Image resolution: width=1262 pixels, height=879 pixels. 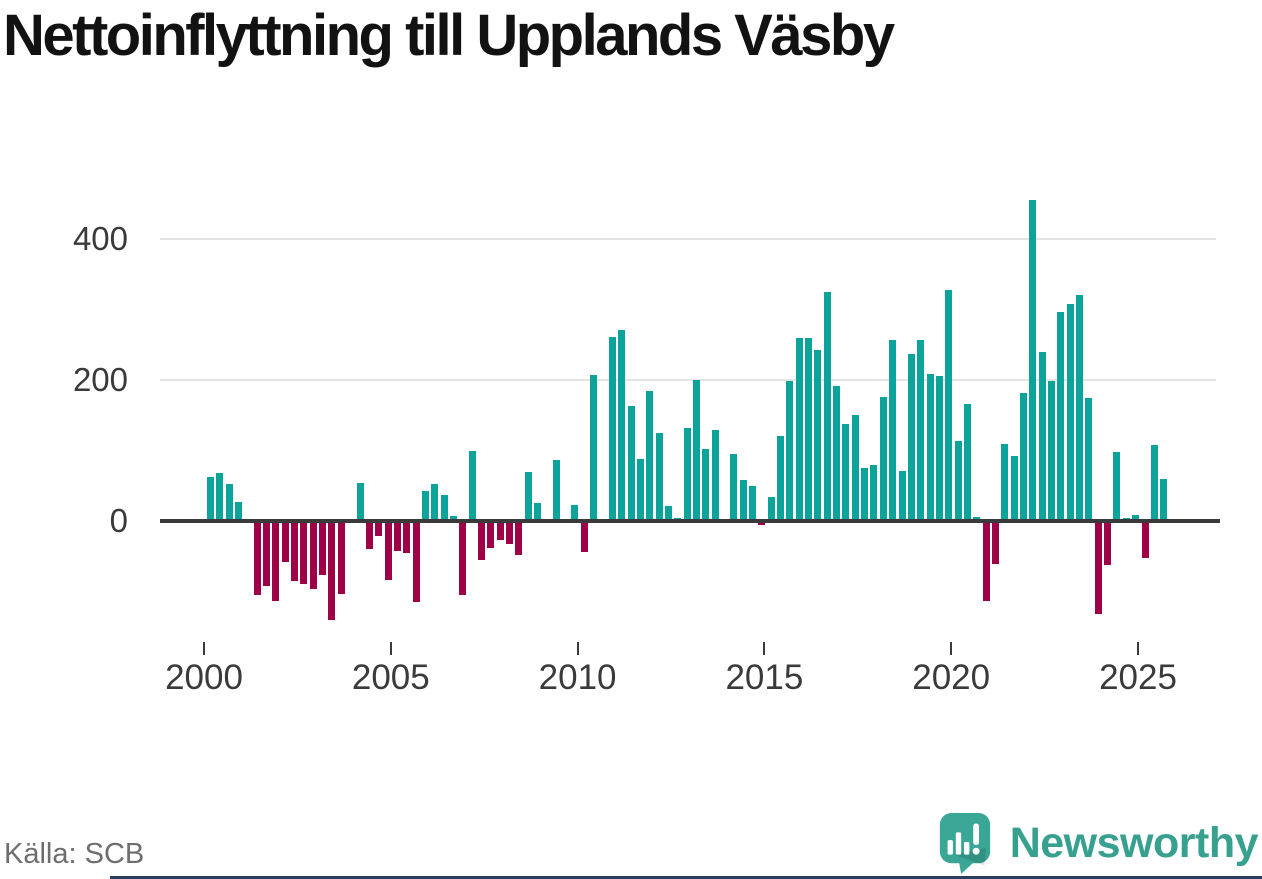 I want to click on logo-exclamation-bar, so click(x=975, y=834).